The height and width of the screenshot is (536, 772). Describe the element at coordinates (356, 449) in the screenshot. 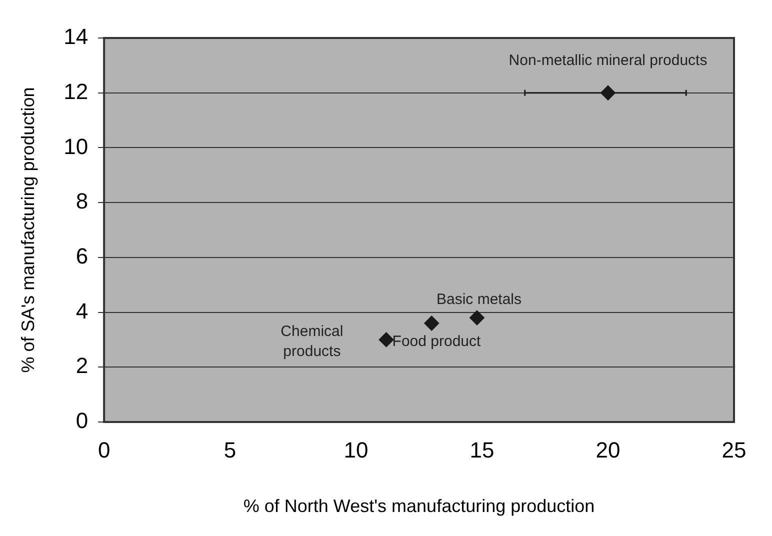

I see `x-tick-label: 10` at that location.